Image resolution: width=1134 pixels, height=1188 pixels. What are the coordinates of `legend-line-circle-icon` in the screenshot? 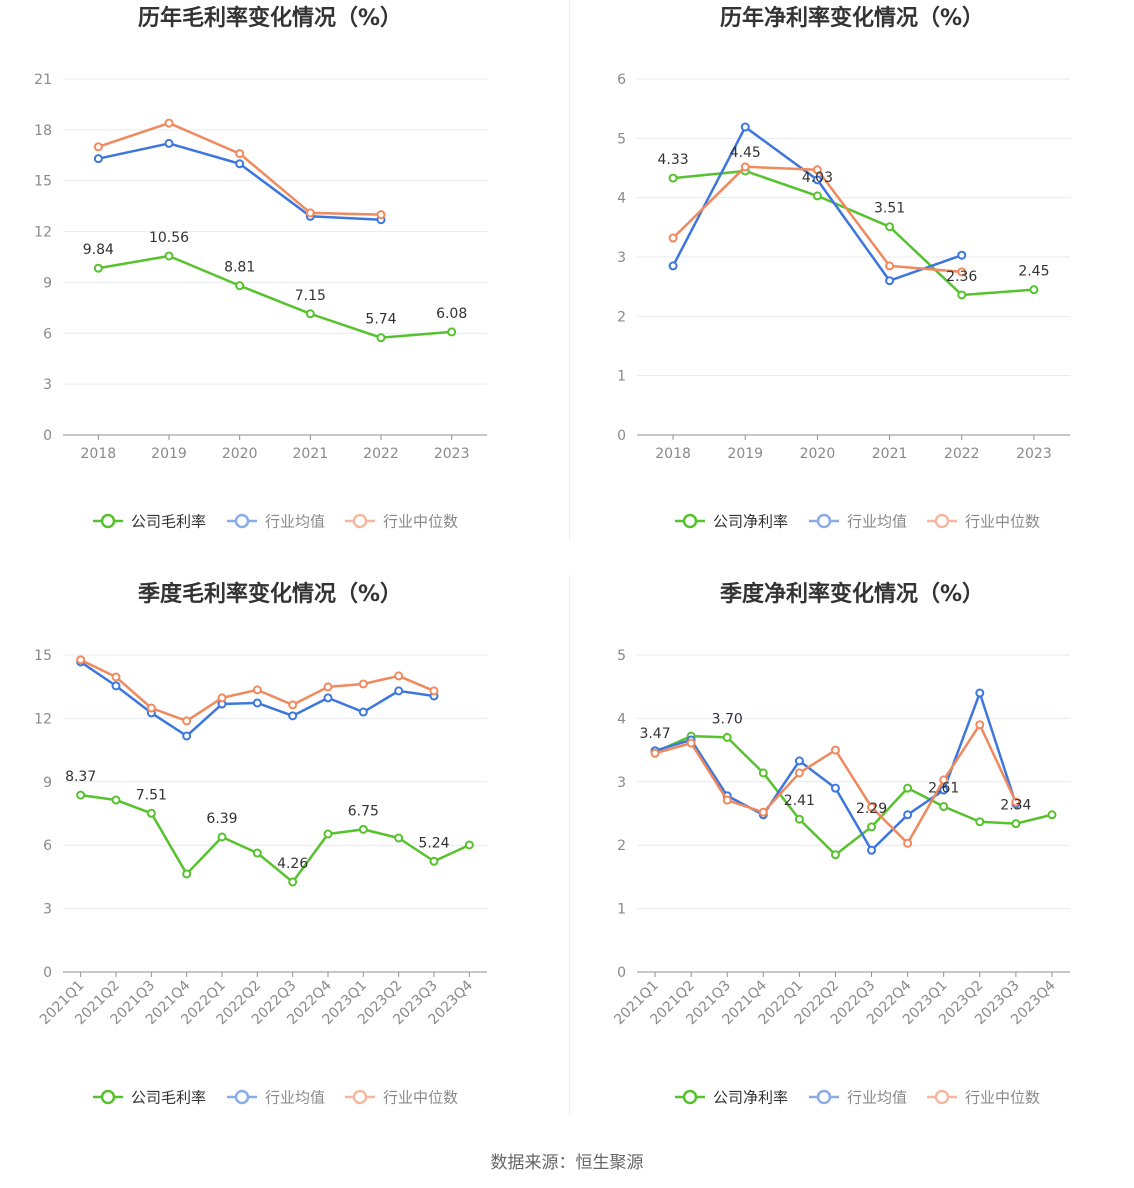 It's located at (242, 1097).